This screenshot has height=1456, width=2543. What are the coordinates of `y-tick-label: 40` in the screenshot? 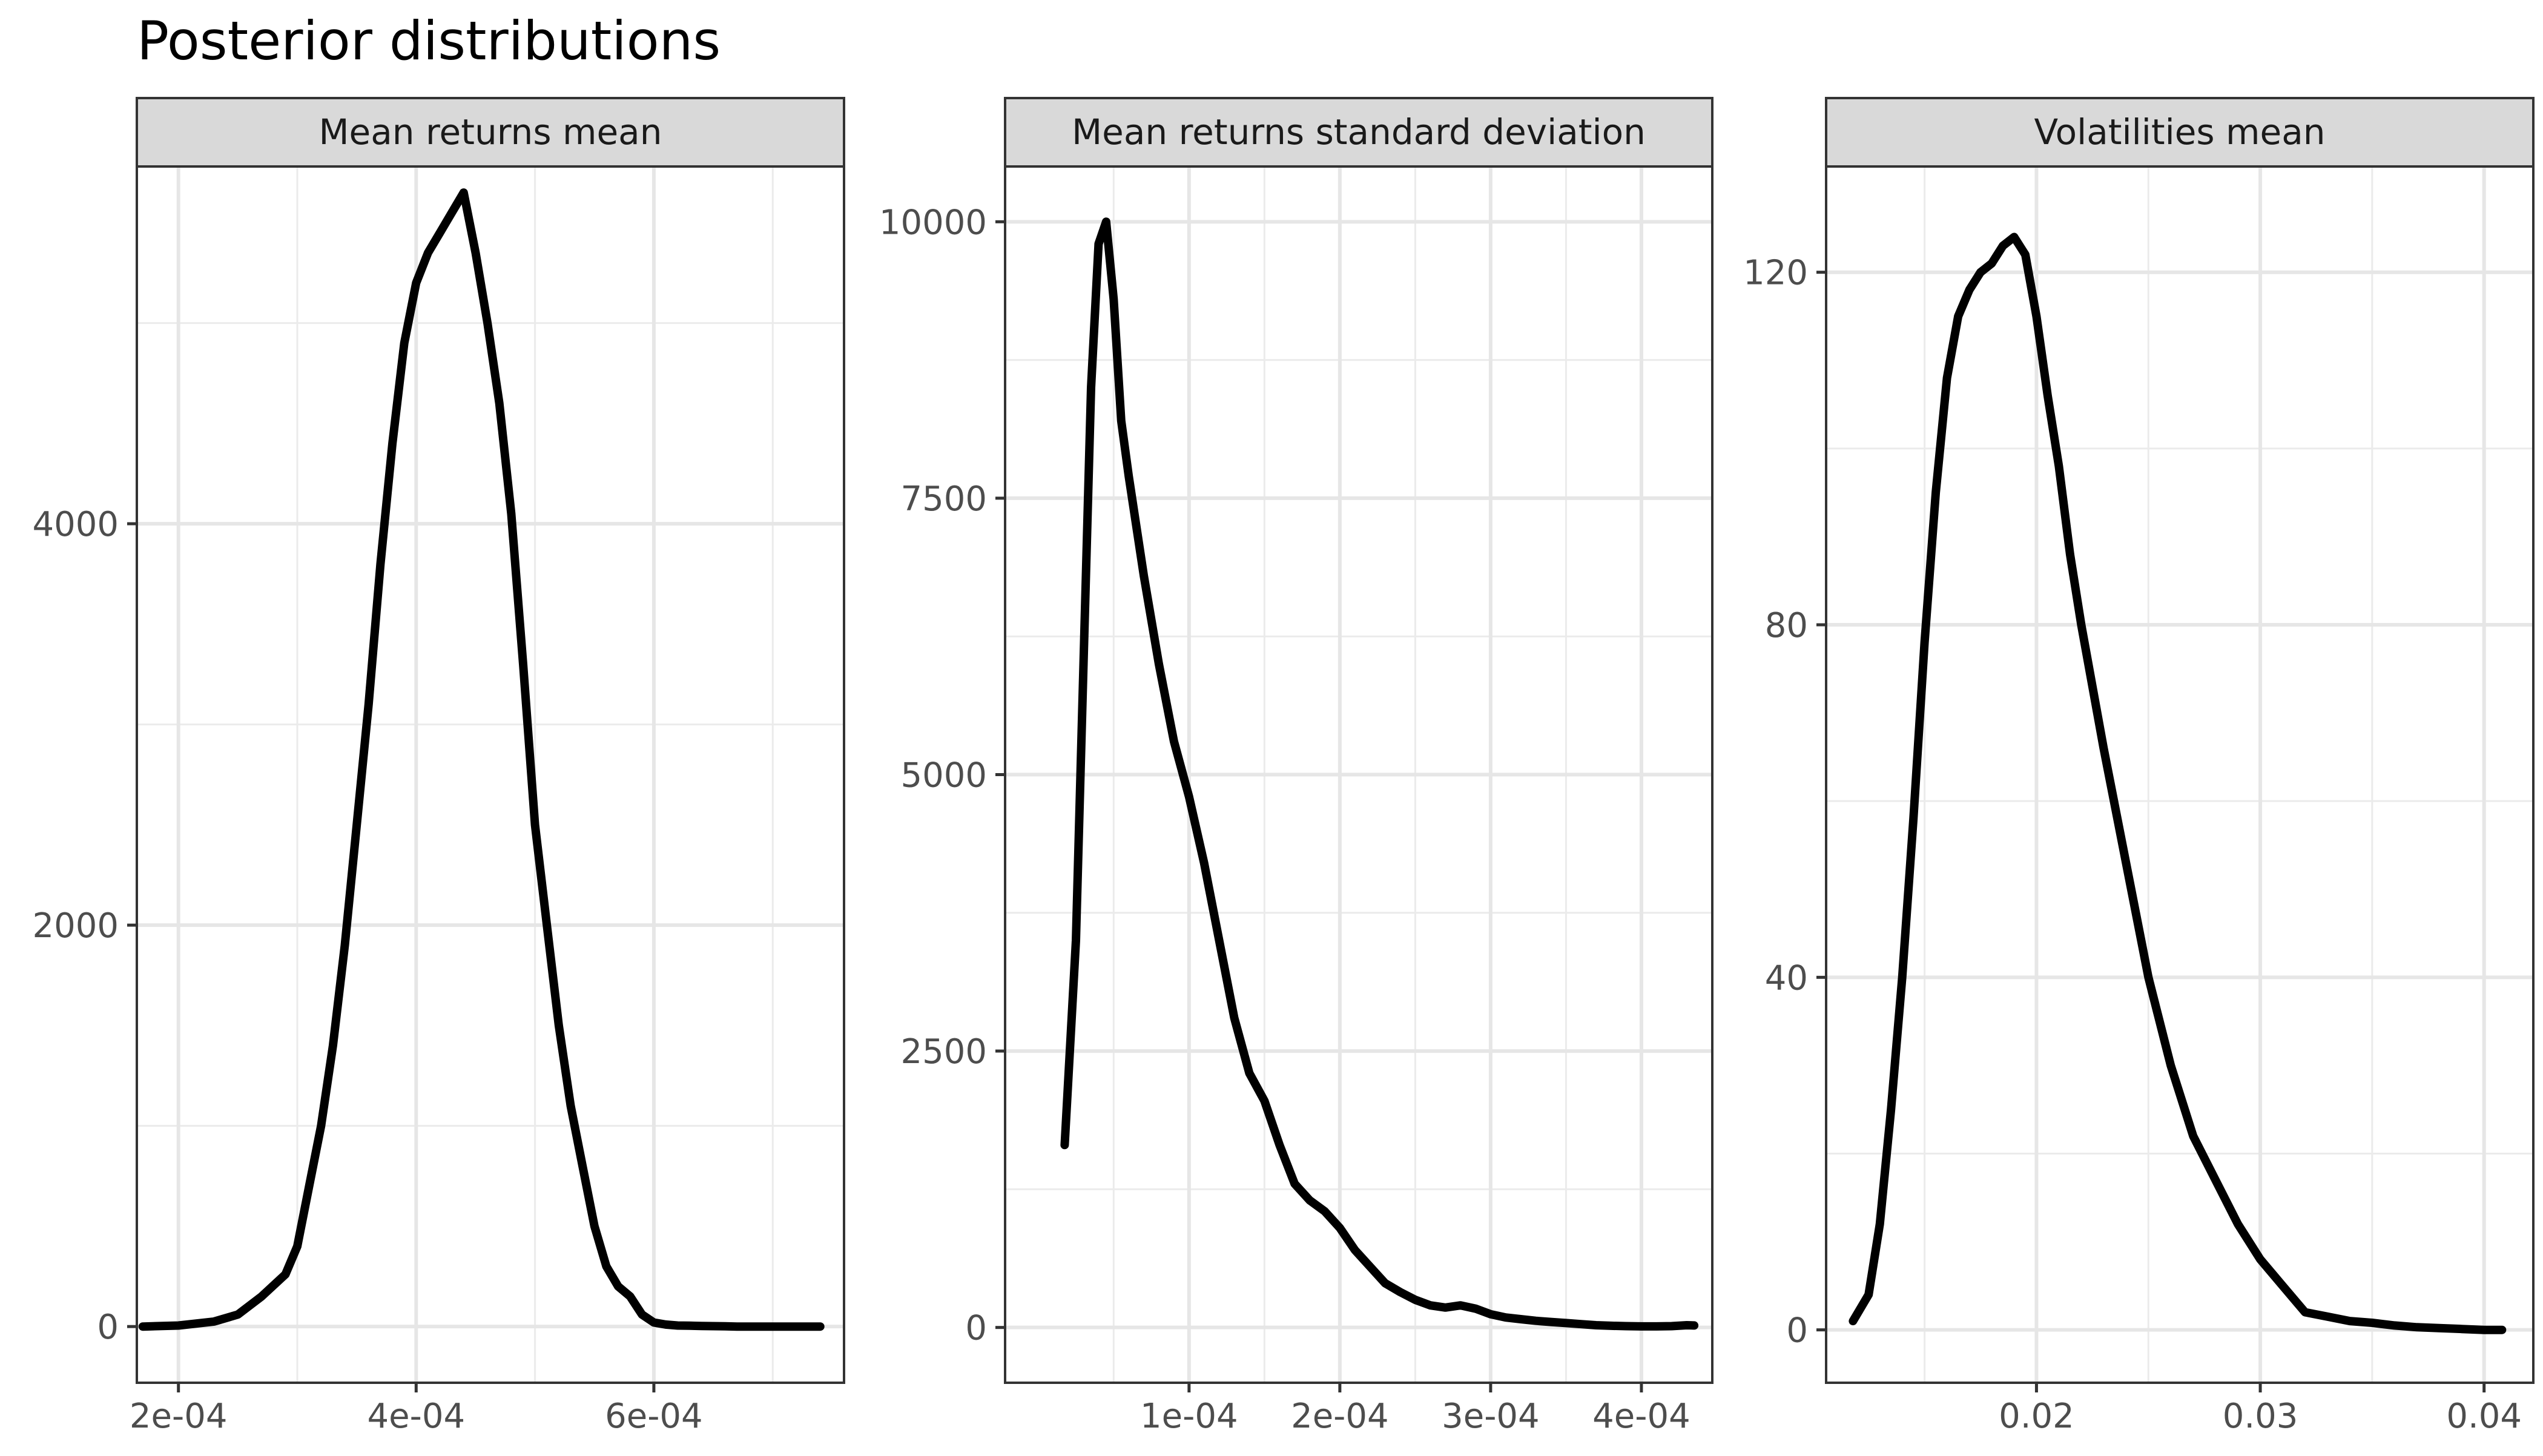 It's located at (1786, 978).